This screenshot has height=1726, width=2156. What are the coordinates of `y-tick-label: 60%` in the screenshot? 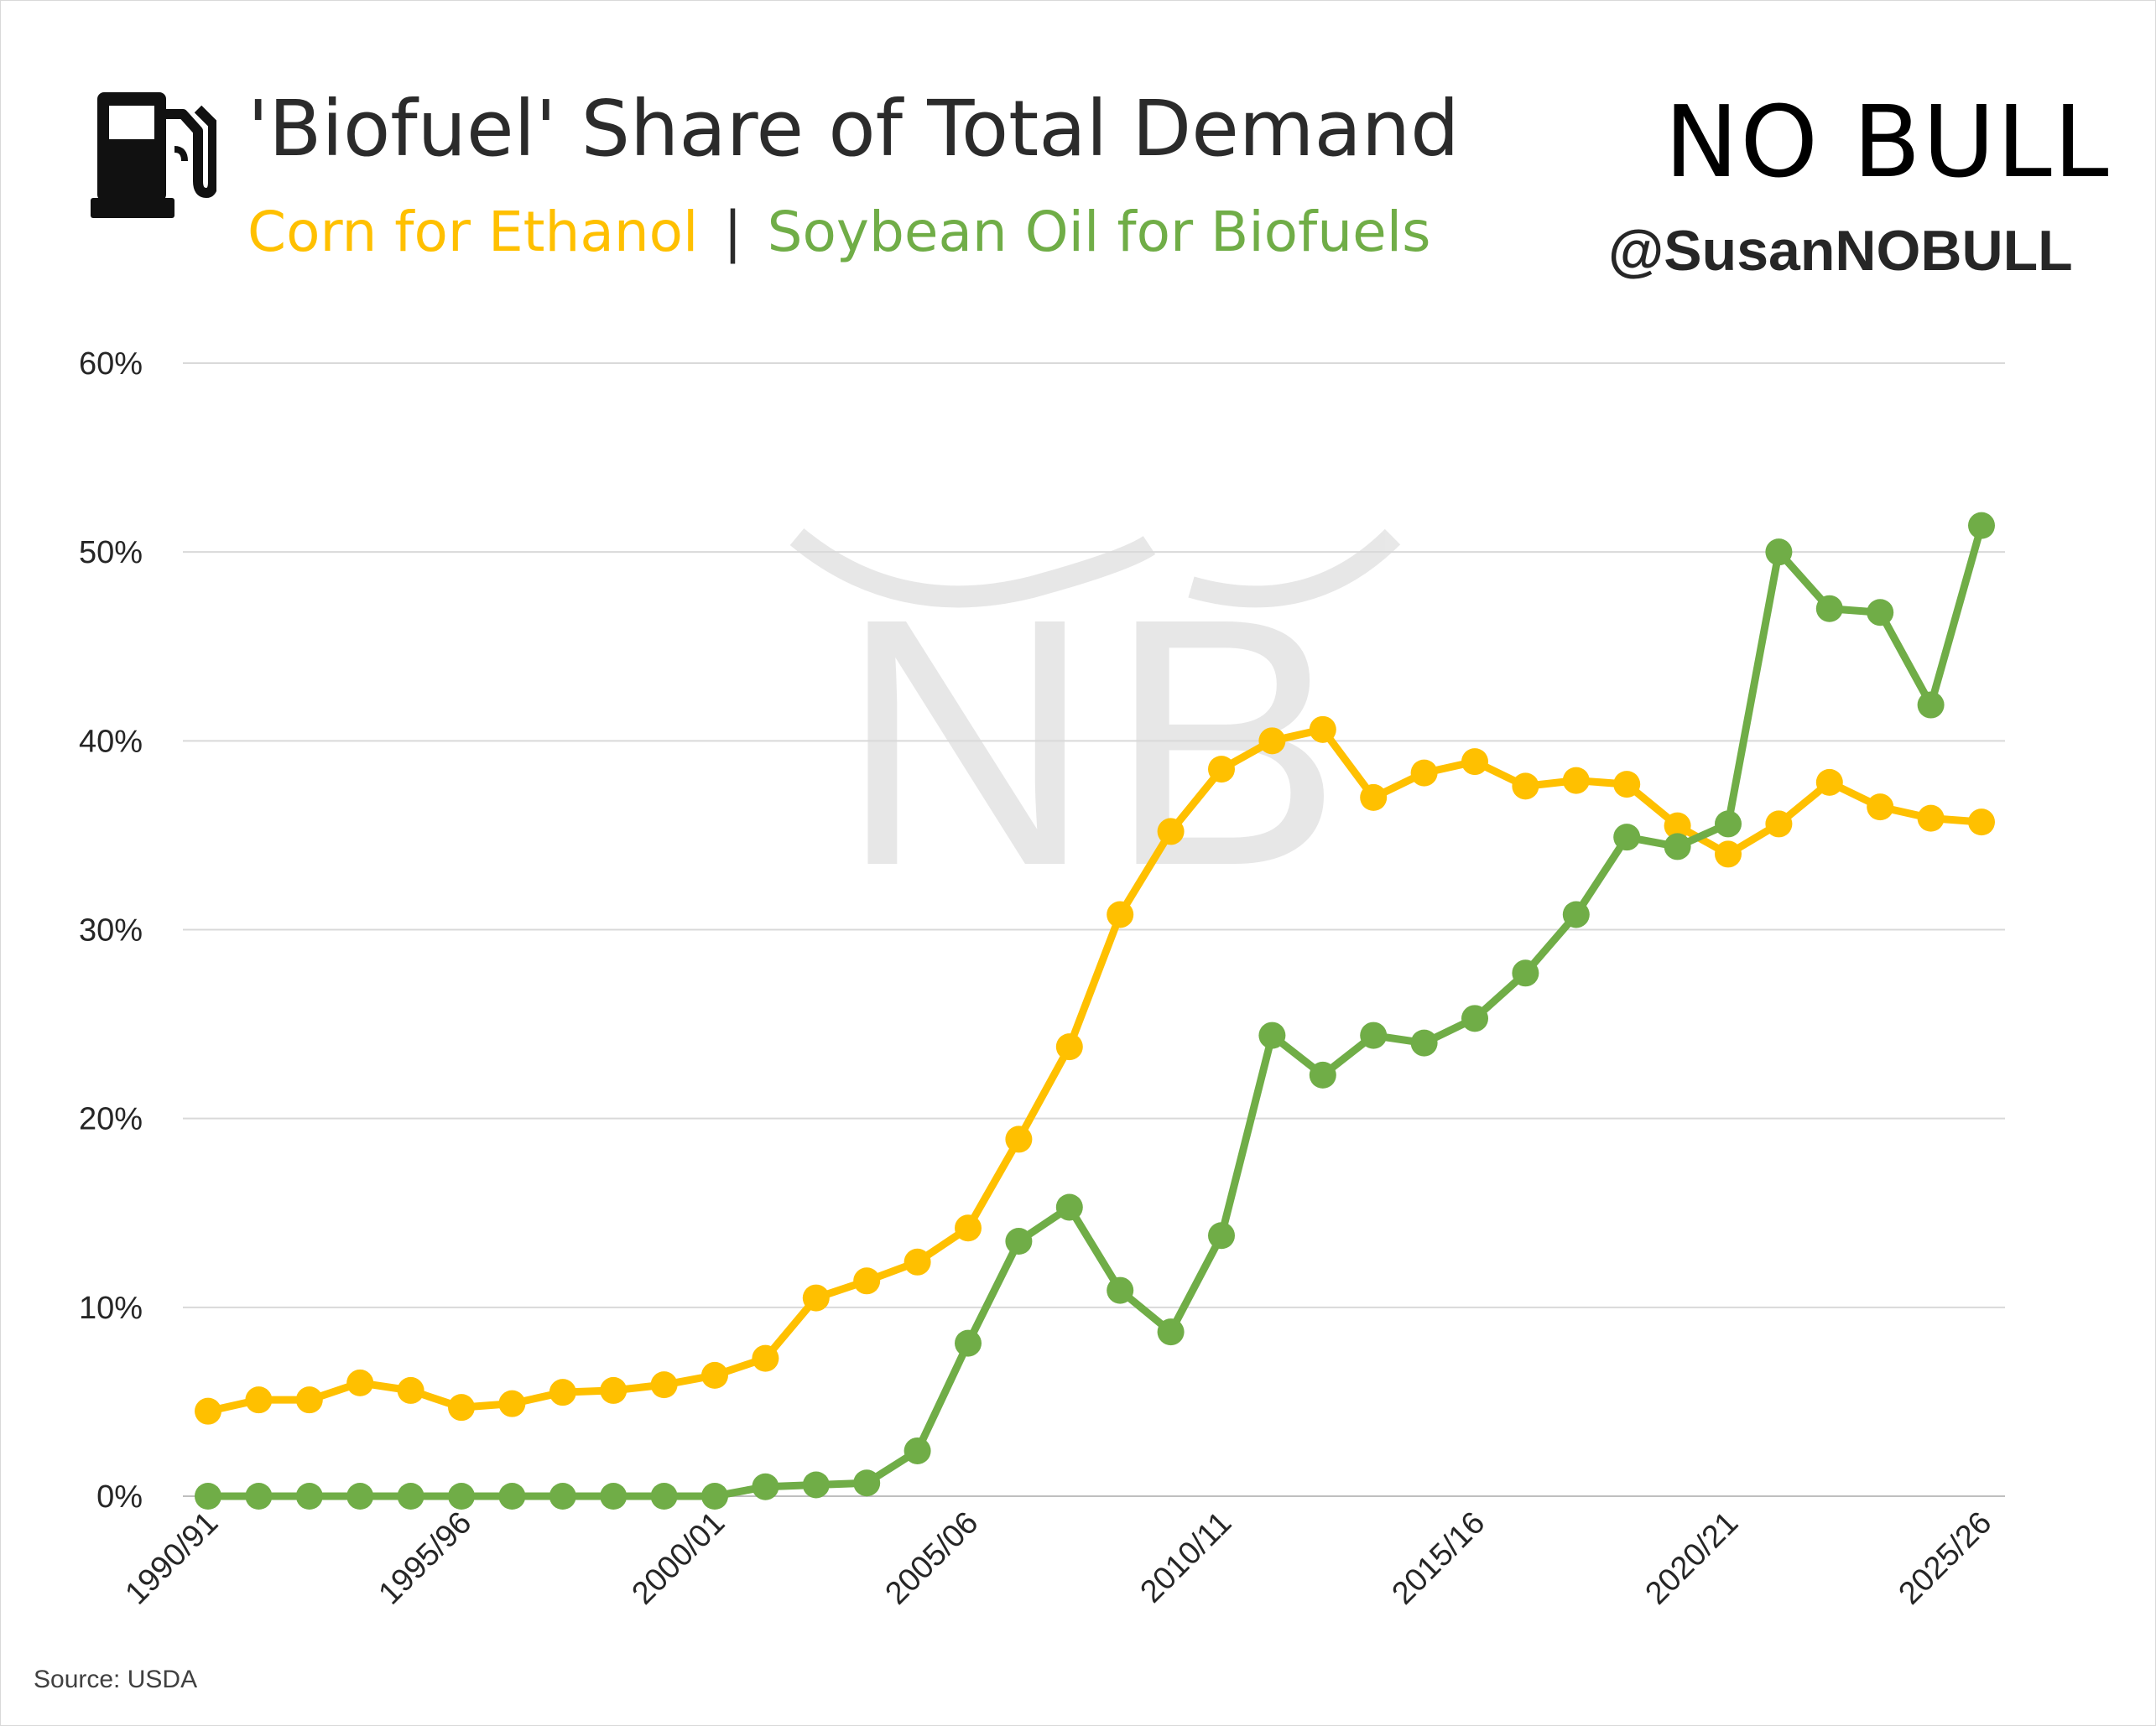 It's located at (111, 364).